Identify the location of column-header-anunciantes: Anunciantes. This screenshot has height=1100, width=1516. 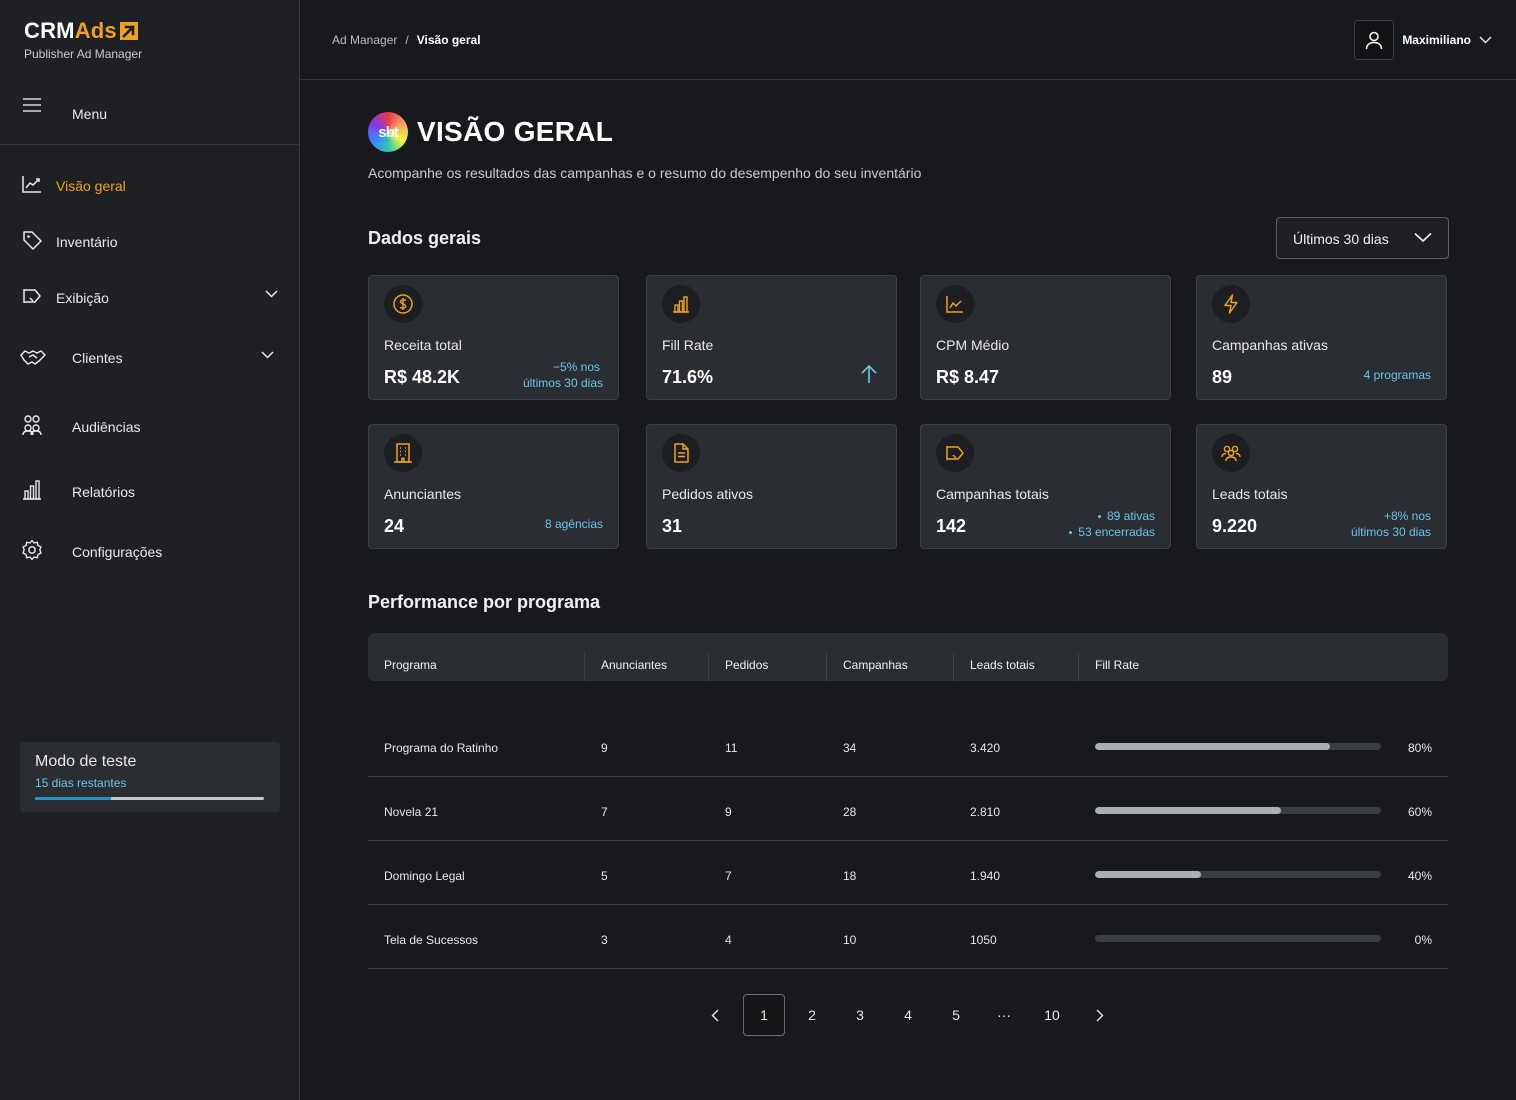
(634, 665).